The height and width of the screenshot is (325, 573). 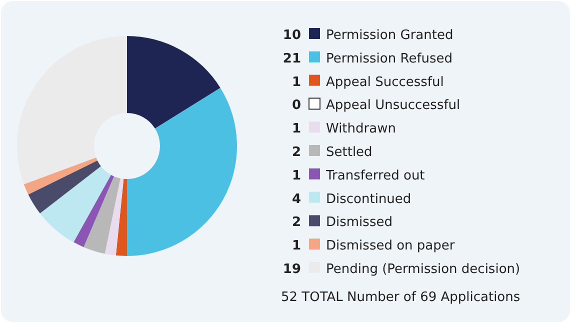 I want to click on data-label: 19, so click(x=291, y=269).